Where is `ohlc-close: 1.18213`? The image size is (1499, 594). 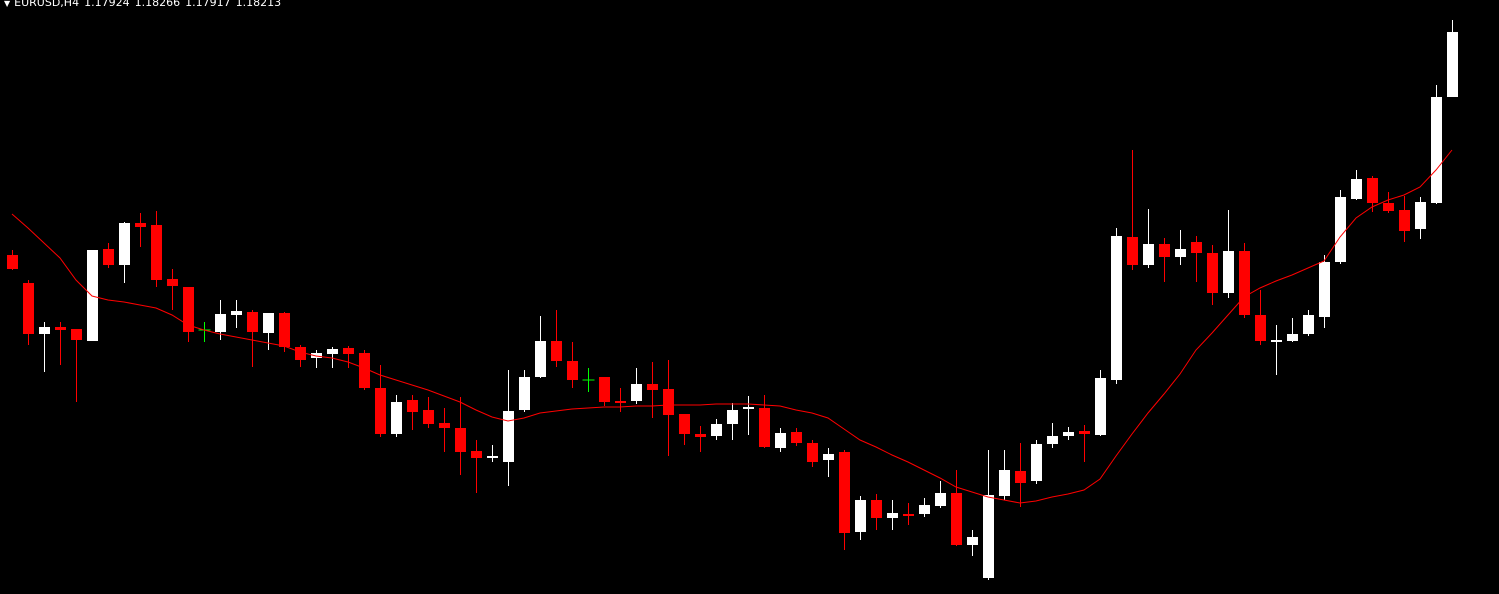 ohlc-close: 1.18213 is located at coordinates (258, 4).